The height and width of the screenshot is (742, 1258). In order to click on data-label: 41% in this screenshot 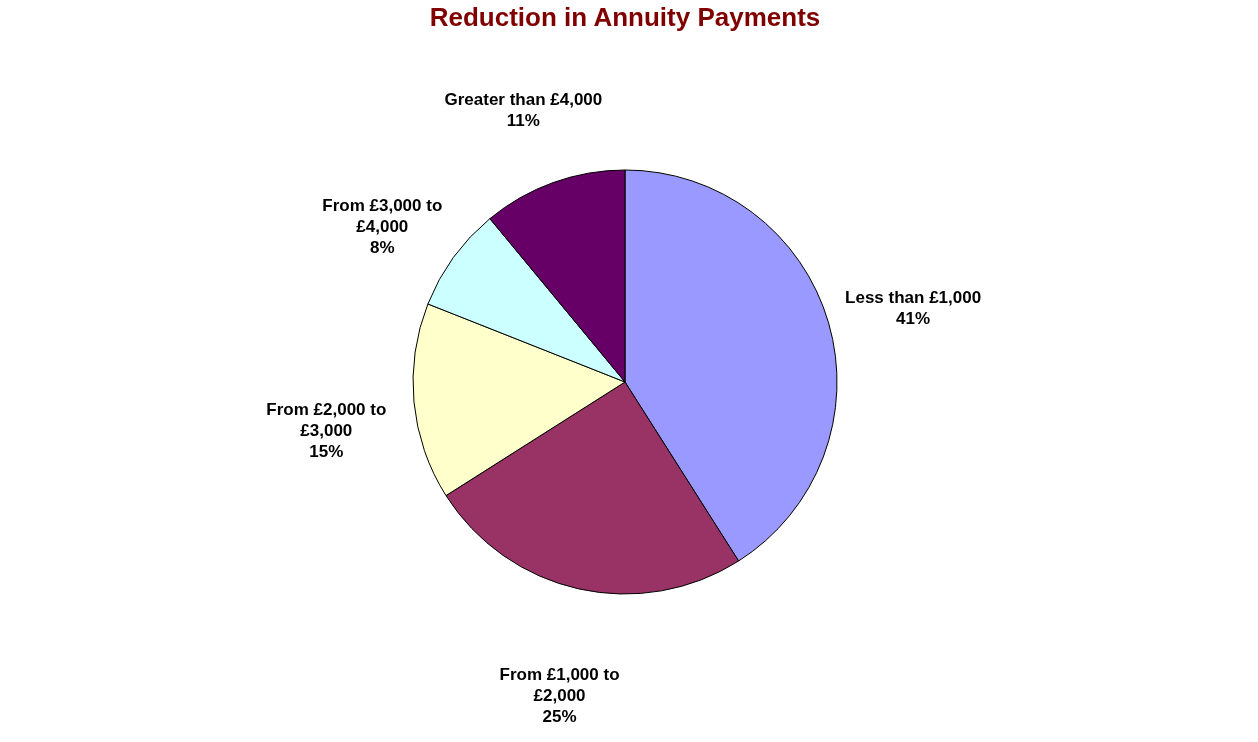, I will do `click(913, 319)`.